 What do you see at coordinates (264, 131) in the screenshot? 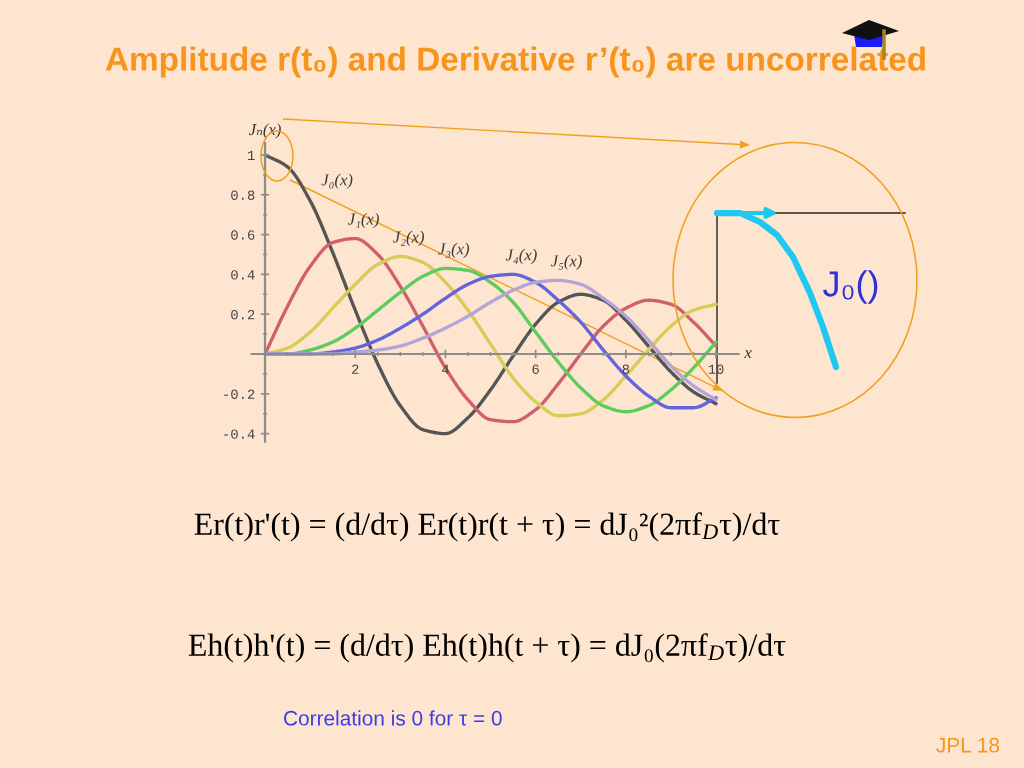
I see `y-axis-title: Jₙ(x)` at bounding box center [264, 131].